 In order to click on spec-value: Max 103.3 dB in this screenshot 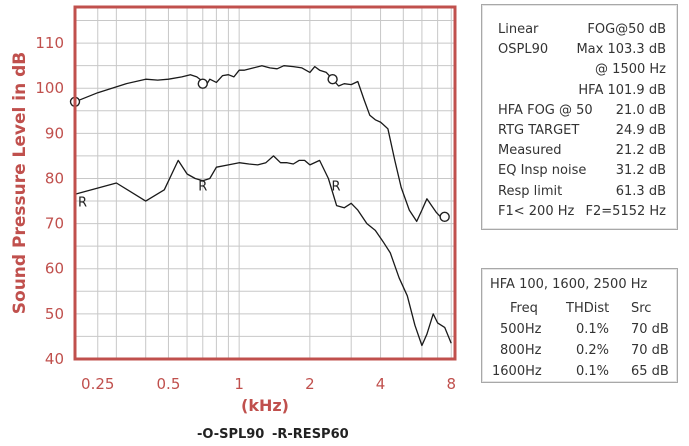, I will do `click(621, 50)`.